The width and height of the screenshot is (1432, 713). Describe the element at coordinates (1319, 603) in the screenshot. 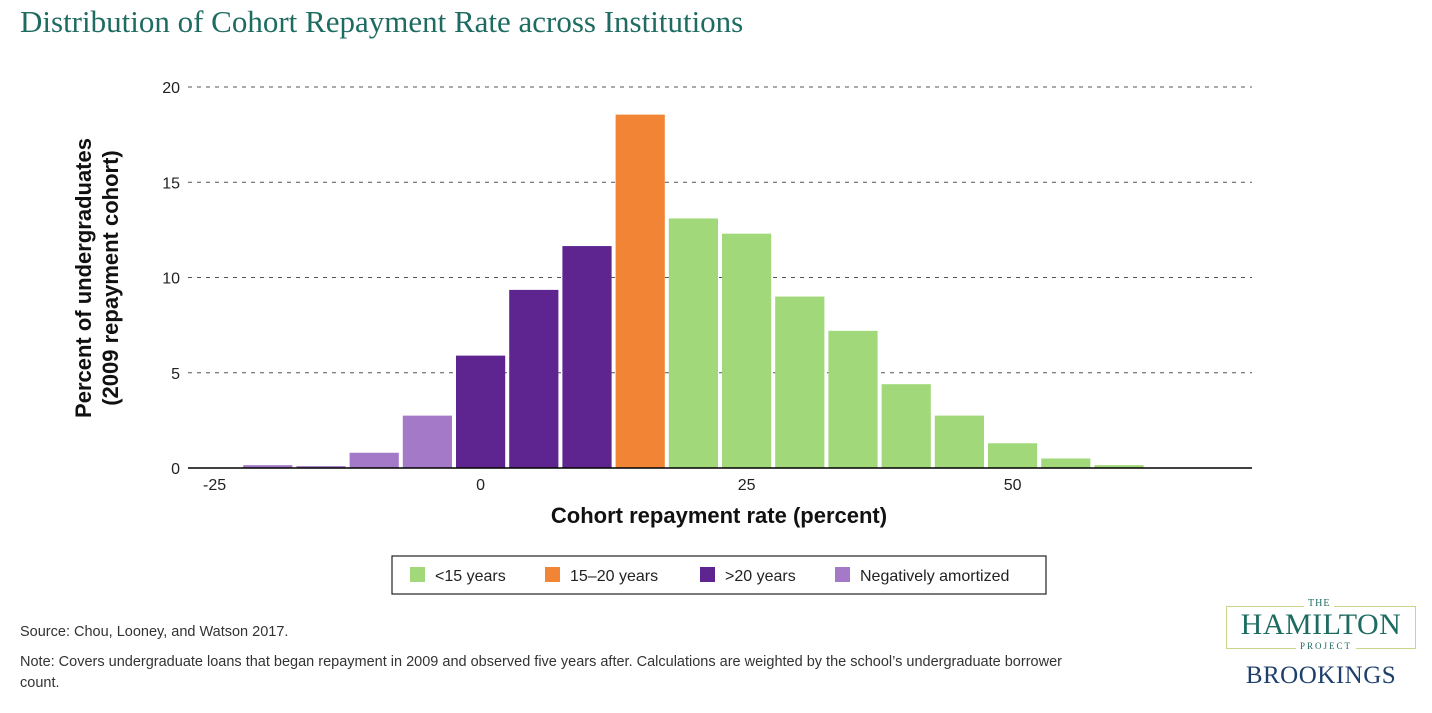

I see `logo-the-text: THE` at that location.